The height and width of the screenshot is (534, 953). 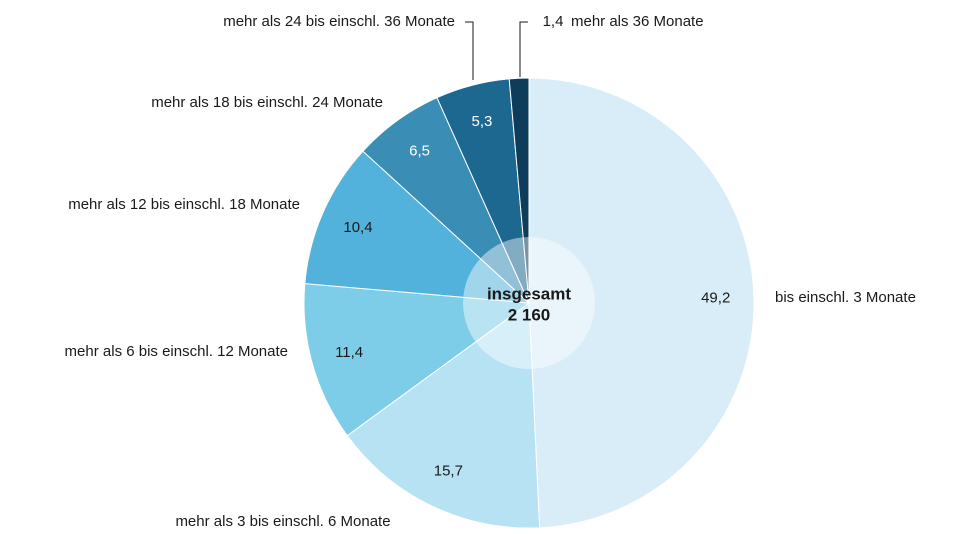 What do you see at coordinates (715, 298) in the screenshot?
I see `value-label: 49,2` at bounding box center [715, 298].